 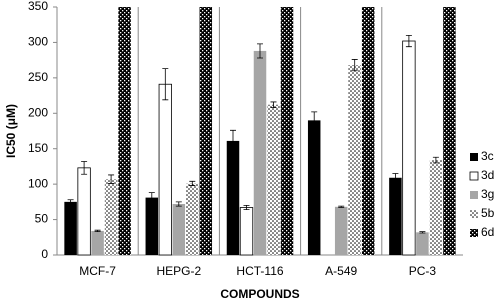 I want to click on y-tick-label: 50, so click(x=42, y=219).